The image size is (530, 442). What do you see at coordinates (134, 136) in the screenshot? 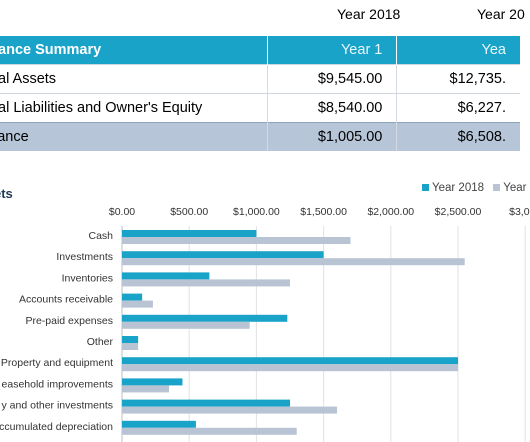
I see `row-label: lance` at bounding box center [134, 136].